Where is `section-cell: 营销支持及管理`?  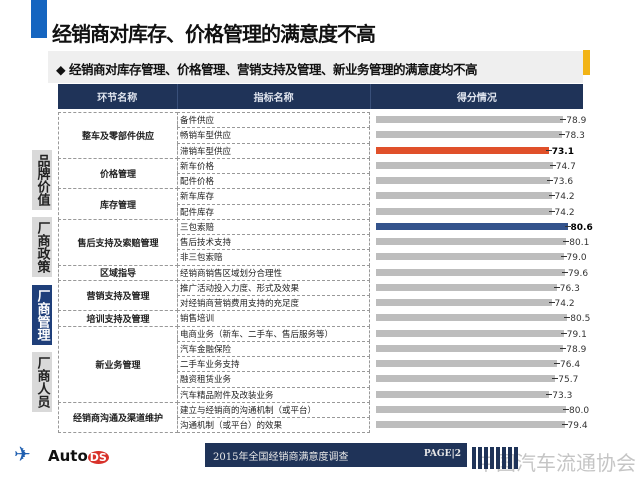
section-cell: 营销支持及管理 is located at coordinates (118, 295).